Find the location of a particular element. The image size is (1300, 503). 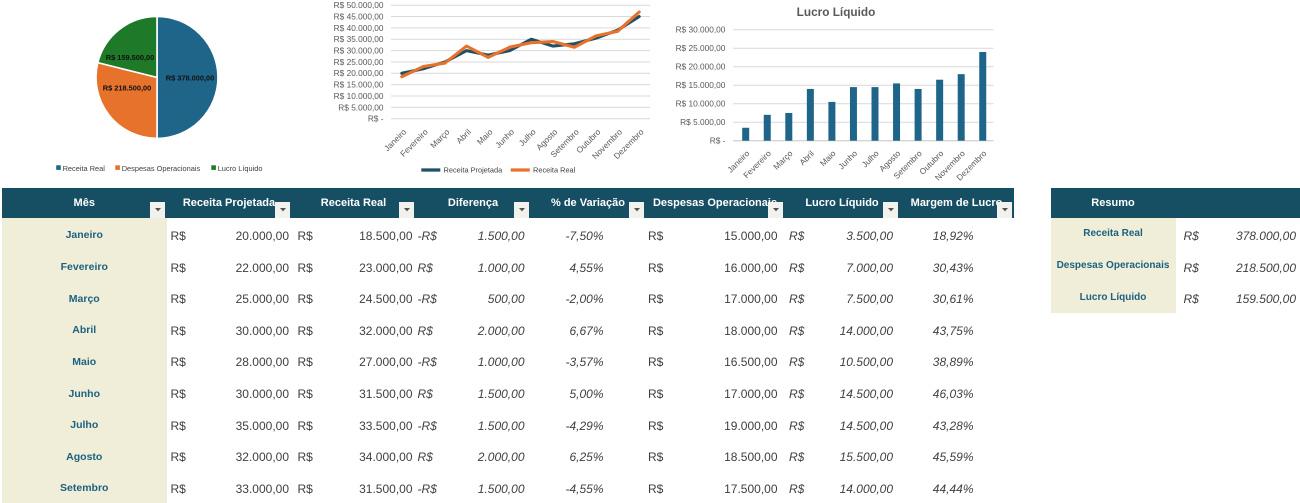

svg-text: R$ 378.000,00 is located at coordinates (190, 78).